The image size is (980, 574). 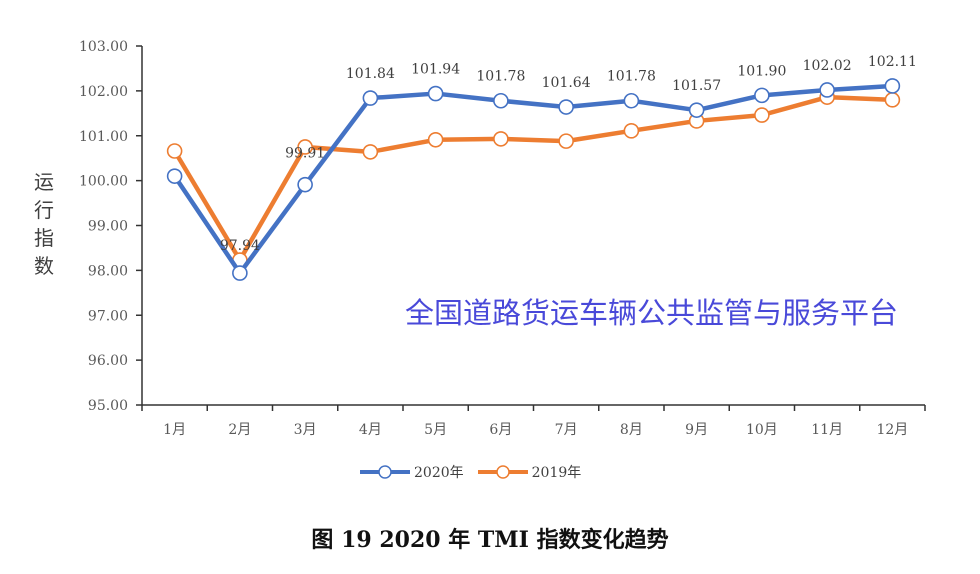 I want to click on legend-label-2019: 2019年, so click(x=556, y=473).